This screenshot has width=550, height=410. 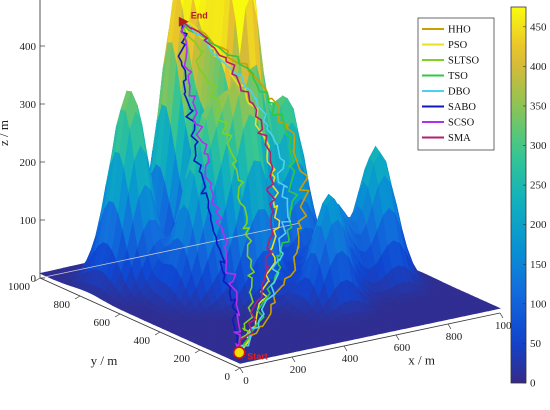 I want to click on x-axis-label: x / m, so click(x=421, y=360).